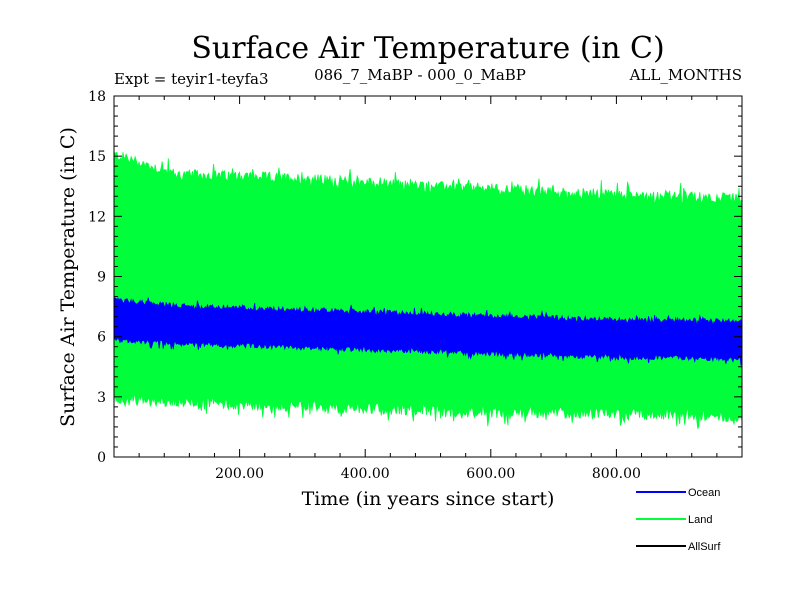 This screenshot has width=800, height=600. I want to click on x-tick-label: 600.00, so click(490, 474).